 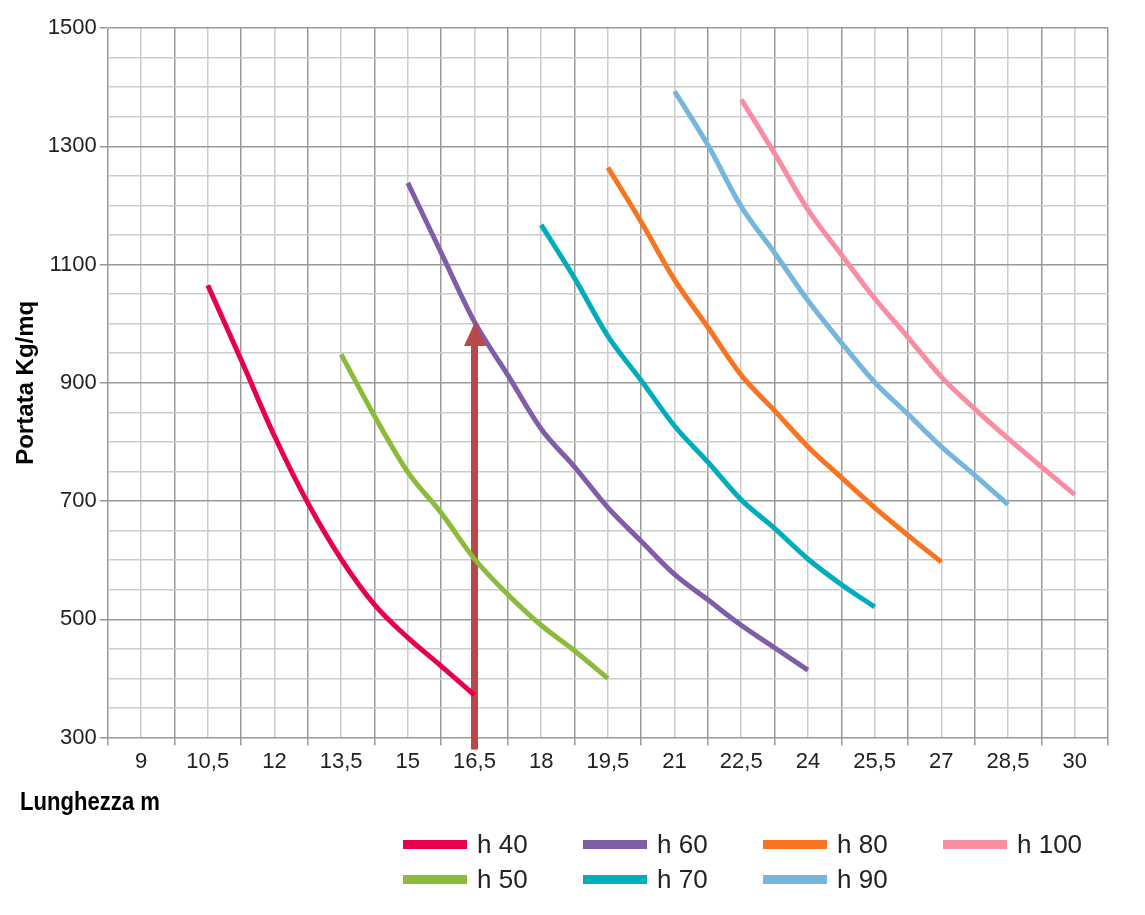 I want to click on y-tick-label: 1500, so click(x=72, y=27).